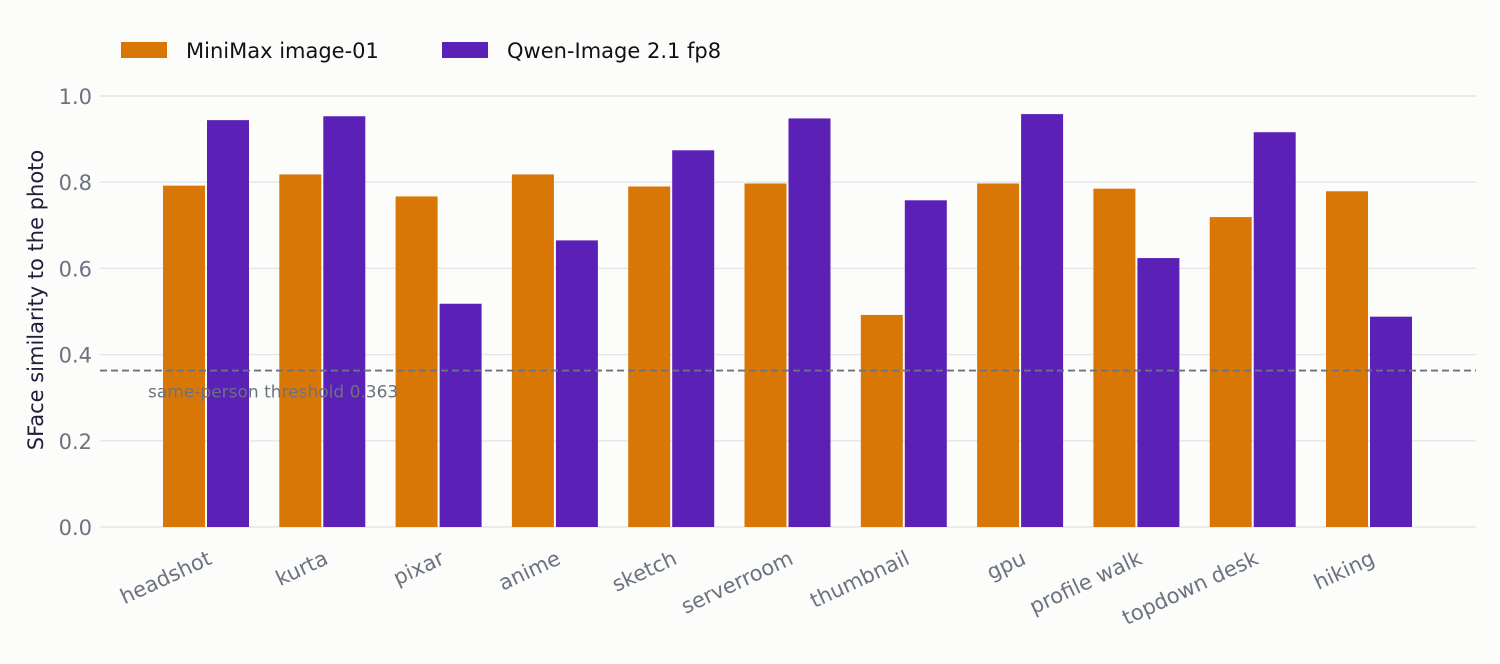  I want to click on threshold: same-person threshold 0.363, so click(788, 386).